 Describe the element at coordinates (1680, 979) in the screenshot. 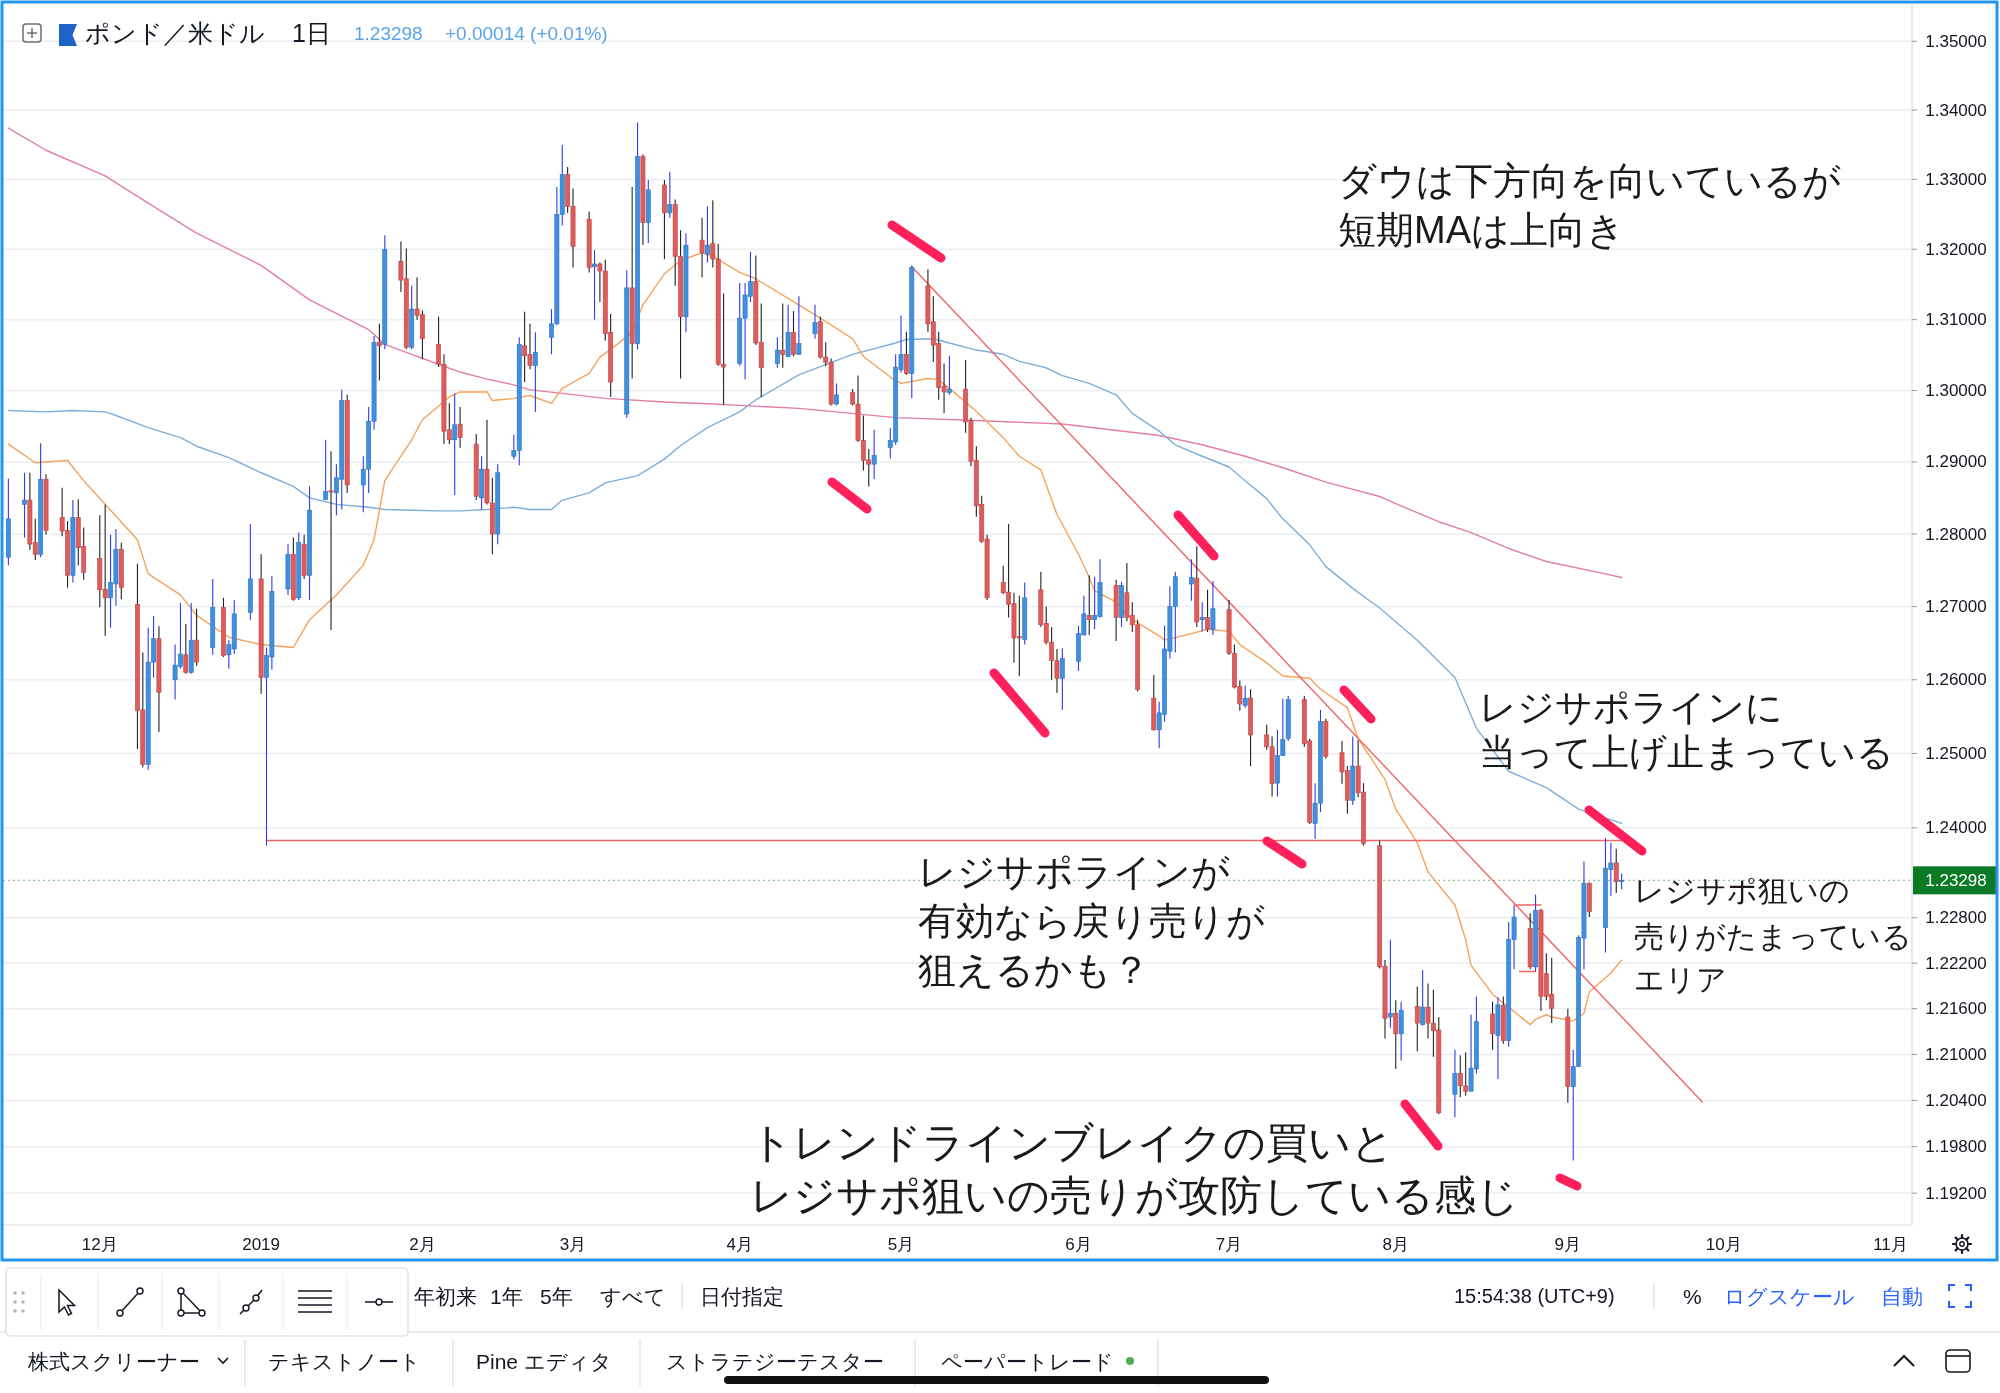

I see `annotation: エリア` at that location.